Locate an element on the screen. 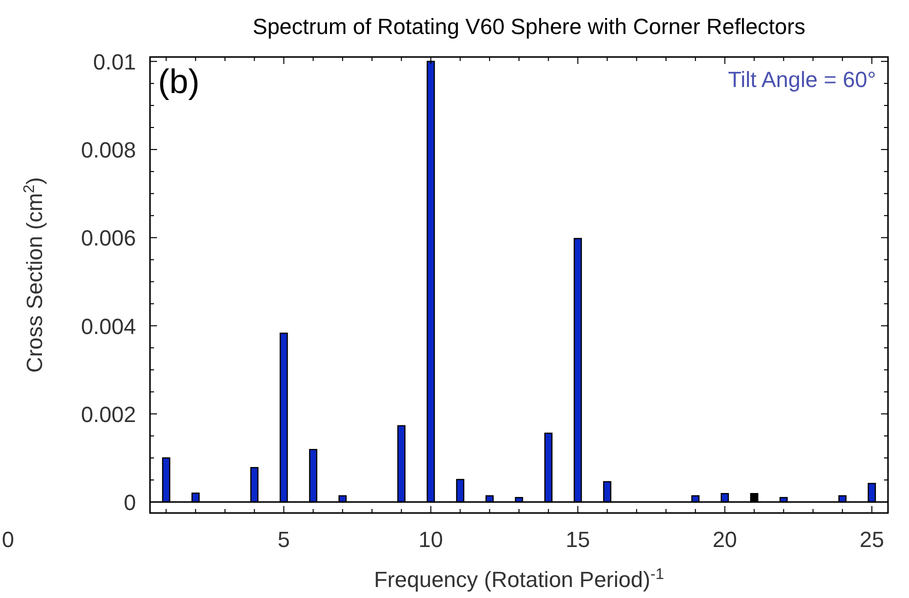 The height and width of the screenshot is (598, 909). x-tick-label: 15 is located at coordinates (578, 539).